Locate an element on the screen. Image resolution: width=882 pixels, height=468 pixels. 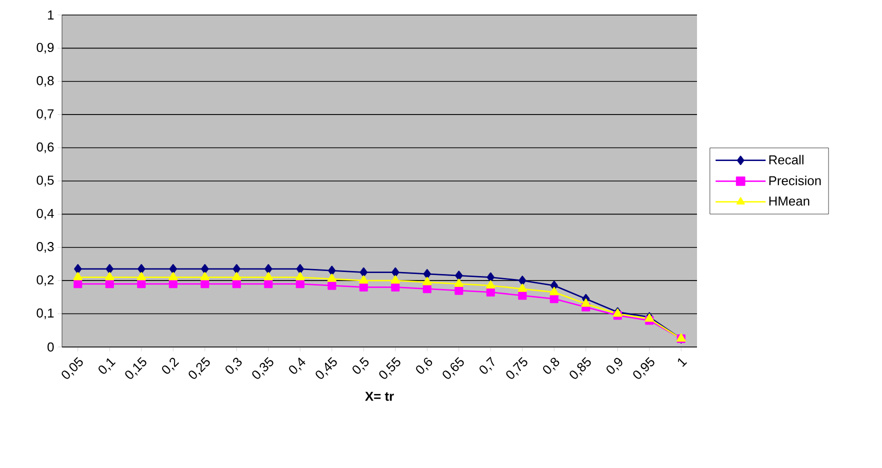
x-tick-label: 0,7 is located at coordinates (487, 365).